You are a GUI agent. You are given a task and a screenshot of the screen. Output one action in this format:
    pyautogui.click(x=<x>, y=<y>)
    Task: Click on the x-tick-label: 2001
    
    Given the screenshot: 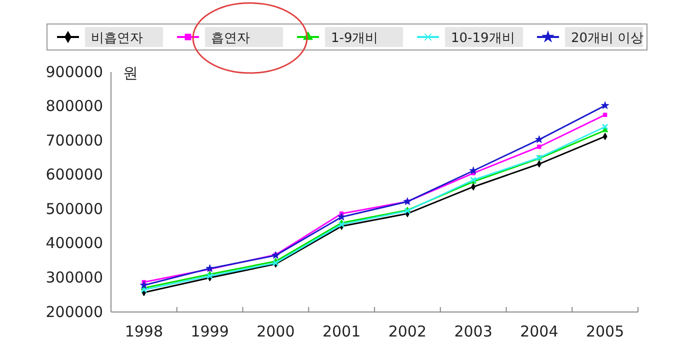 What is the action you would take?
    pyautogui.click(x=341, y=331)
    